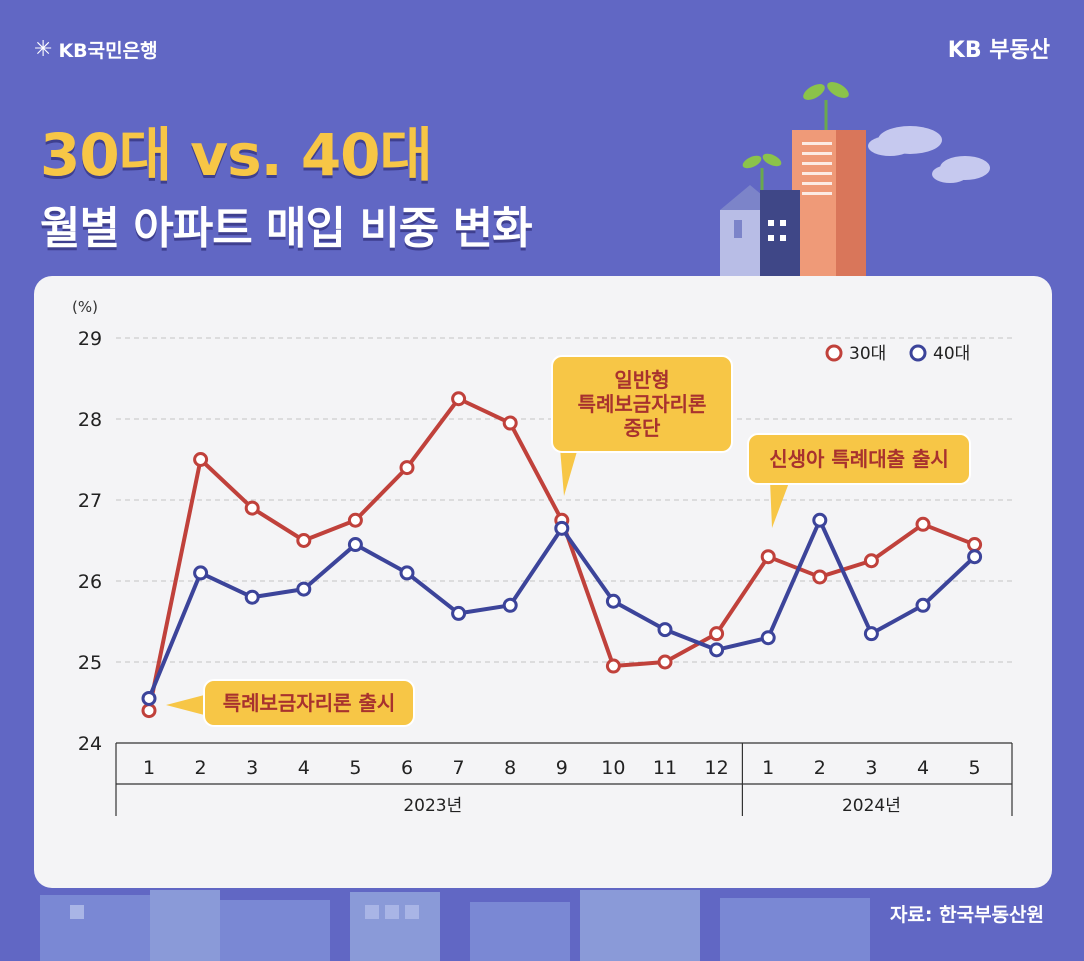  What do you see at coordinates (85, 307) in the screenshot?
I see `y-axis-unit-label: (%)` at bounding box center [85, 307].